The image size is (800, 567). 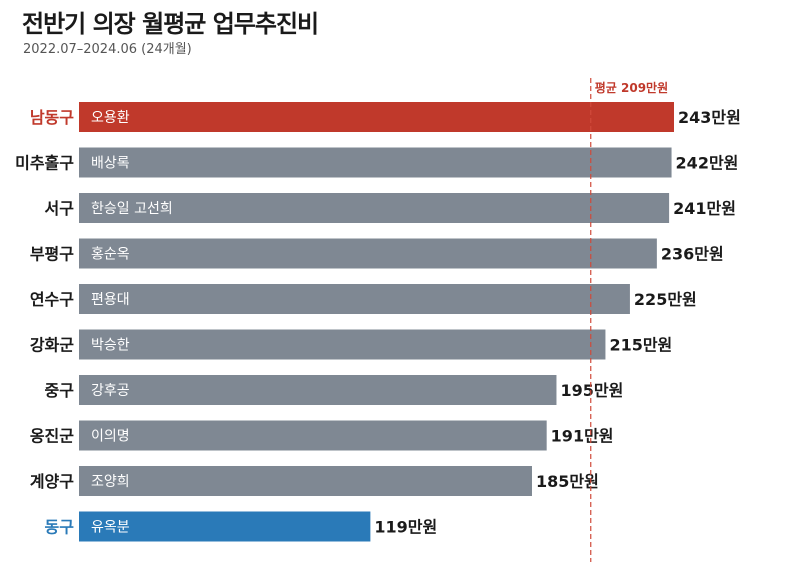 I want to click on data-label: 225만원, so click(x=665, y=299).